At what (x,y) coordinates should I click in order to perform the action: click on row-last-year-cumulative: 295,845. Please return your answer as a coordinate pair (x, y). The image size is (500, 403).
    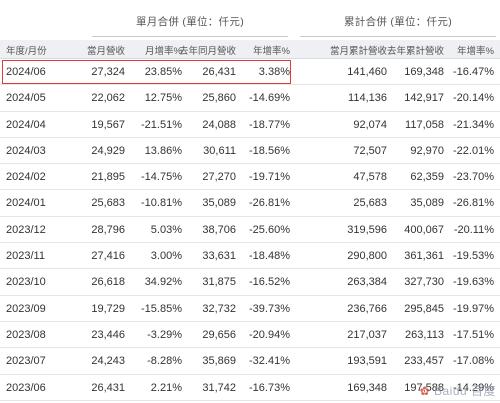
    Looking at the image, I should click on (424, 308).